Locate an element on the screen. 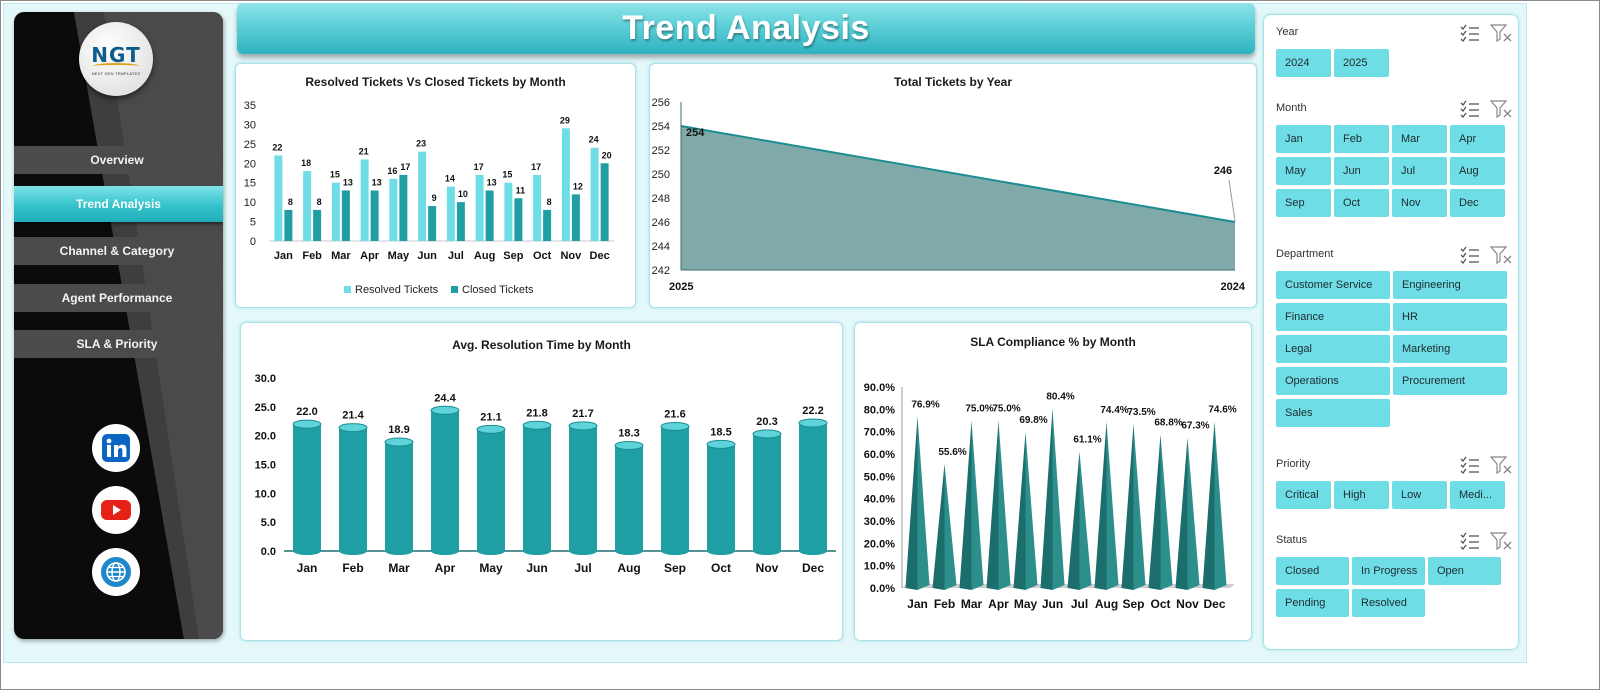  slicer-status-option: In Progress is located at coordinates (1388, 571).